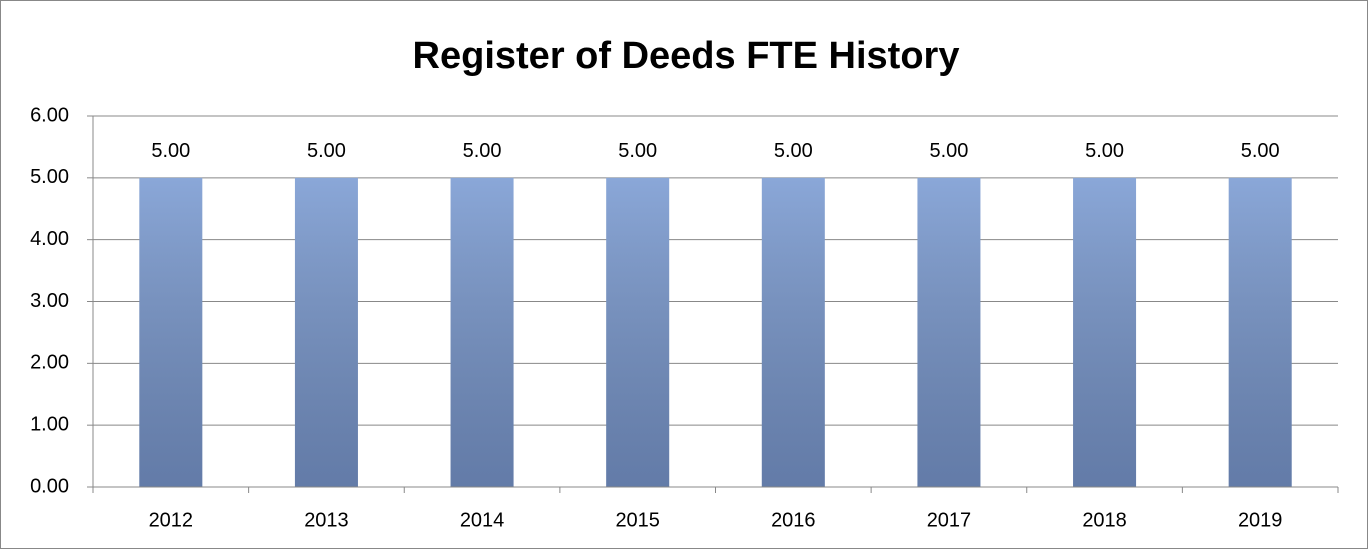 This screenshot has height=550, width=1369. What do you see at coordinates (482, 520) in the screenshot?
I see `x-tick-label: 2014` at bounding box center [482, 520].